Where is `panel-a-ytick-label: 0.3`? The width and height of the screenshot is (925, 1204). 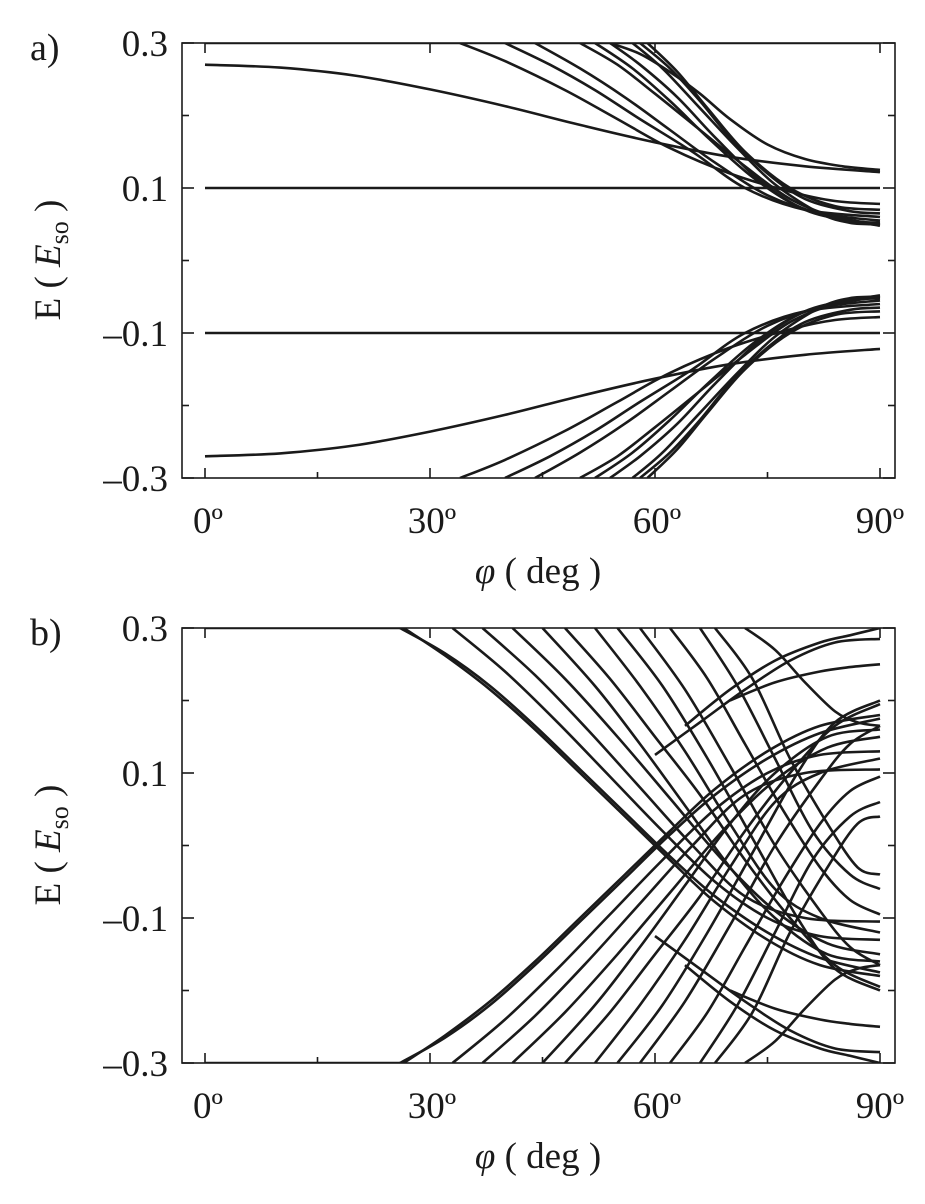
panel-a-ytick-label: 0.3 is located at coordinates (145, 44).